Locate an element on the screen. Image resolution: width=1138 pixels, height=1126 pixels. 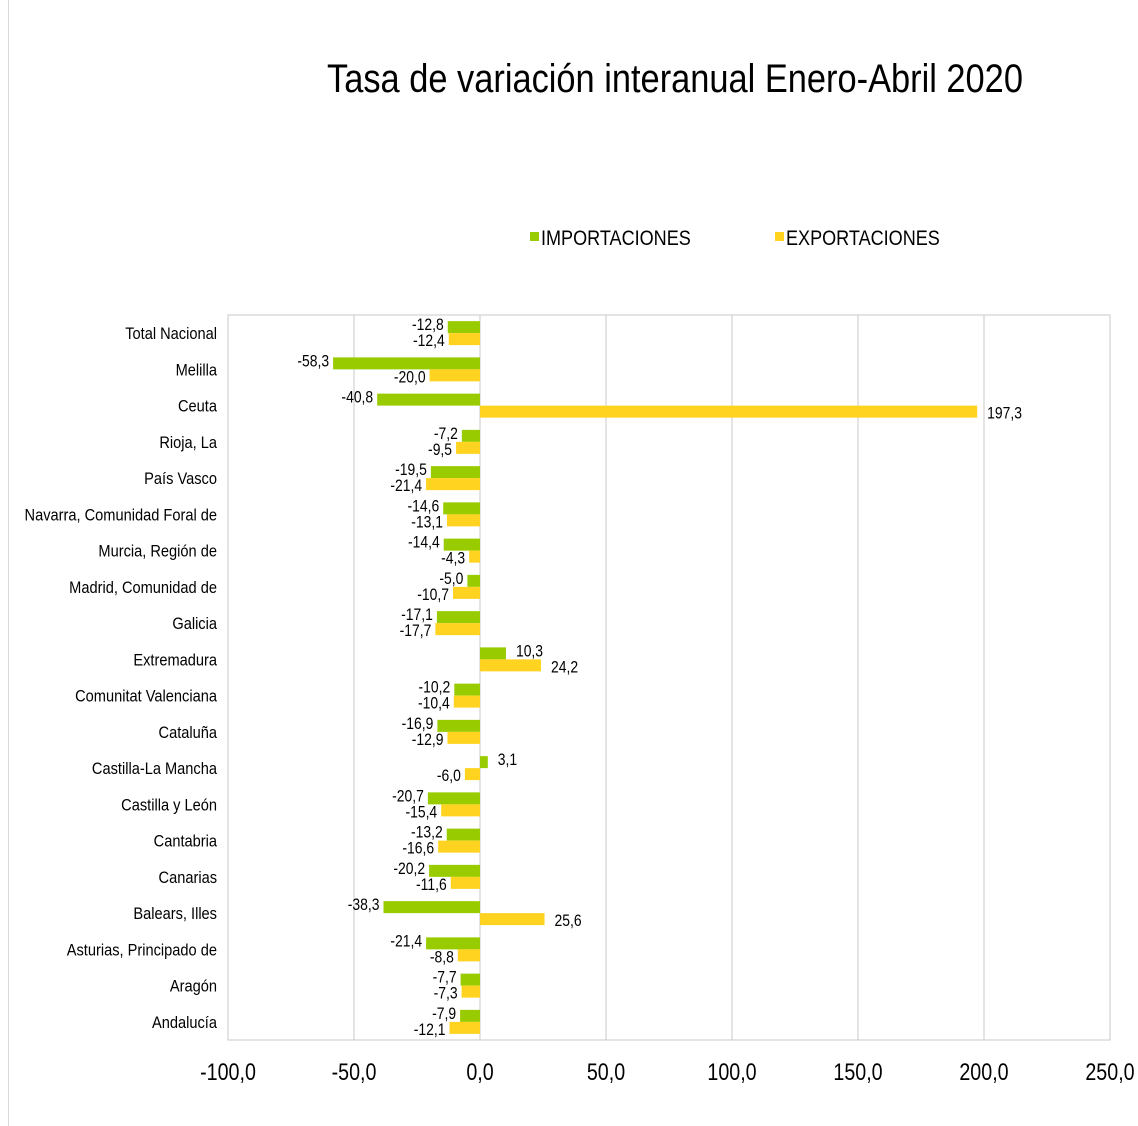
category-label: Aragón is located at coordinates (193, 987).